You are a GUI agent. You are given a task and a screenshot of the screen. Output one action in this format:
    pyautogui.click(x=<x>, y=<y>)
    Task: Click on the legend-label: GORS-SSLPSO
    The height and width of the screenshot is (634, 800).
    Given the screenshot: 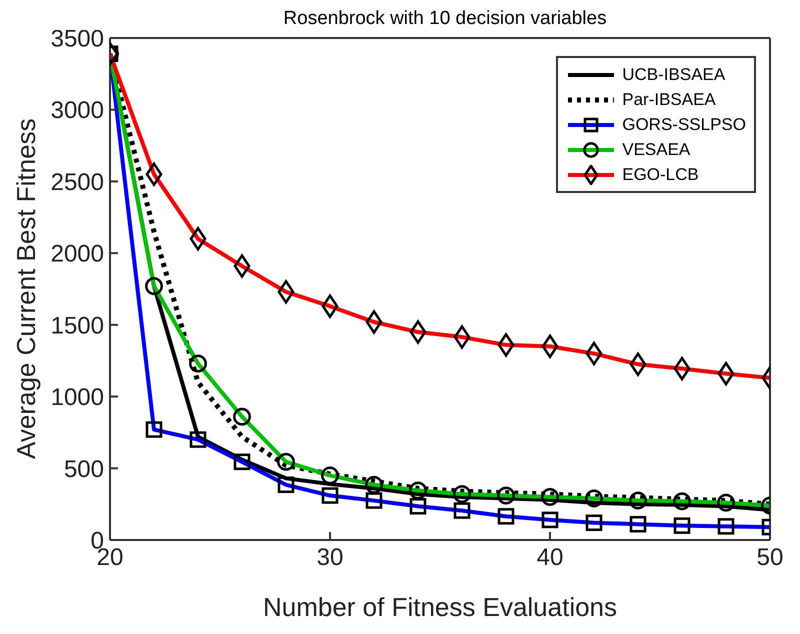 What is the action you would take?
    pyautogui.click(x=684, y=124)
    